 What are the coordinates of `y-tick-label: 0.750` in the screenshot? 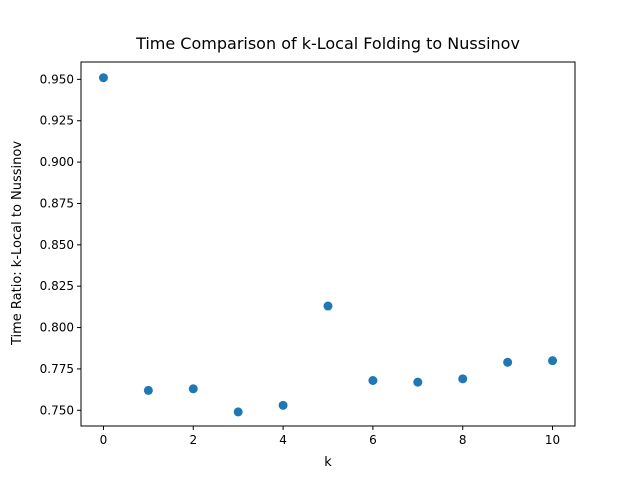 It's located at (57, 410).